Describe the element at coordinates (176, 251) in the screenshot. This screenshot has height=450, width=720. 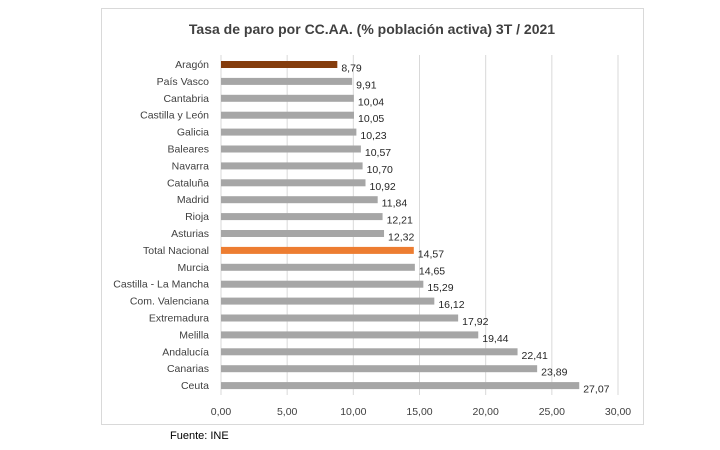
I see `category-label: Total Nacional` at that location.